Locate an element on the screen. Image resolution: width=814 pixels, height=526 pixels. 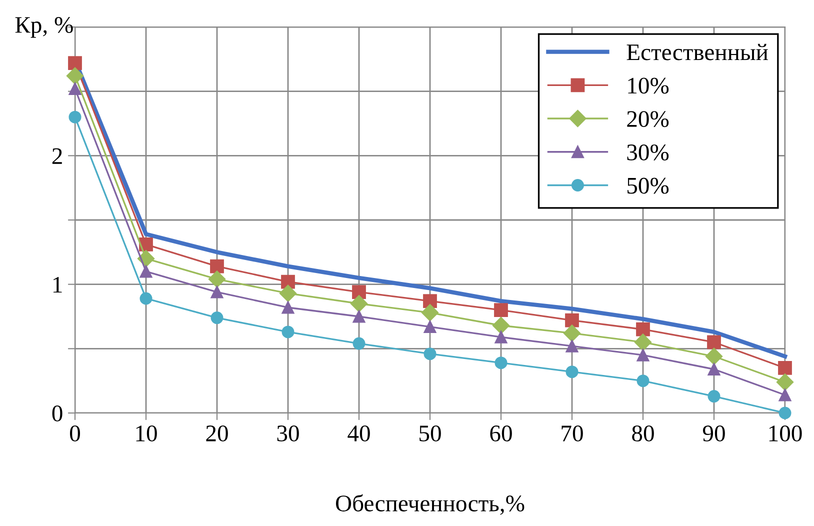
legend-label: Естественный is located at coordinates (697, 52).